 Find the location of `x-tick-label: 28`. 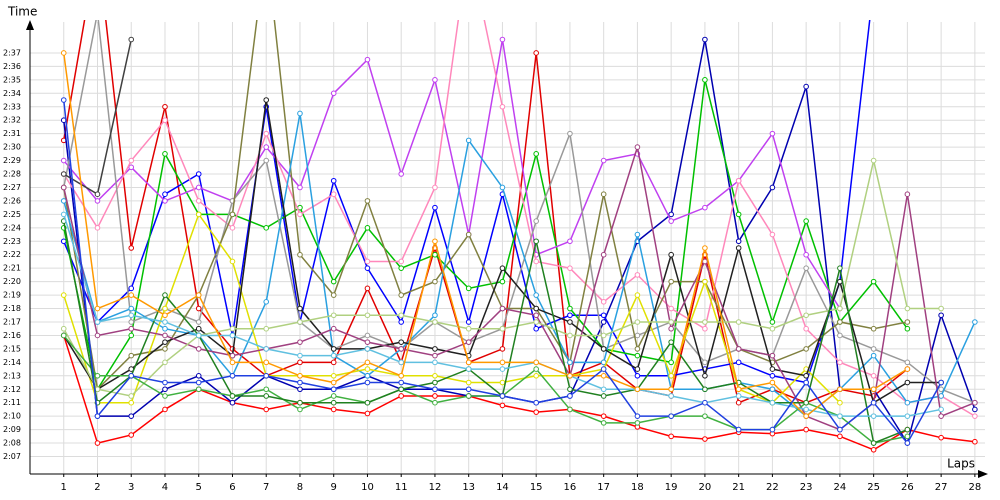

x-tick-label: 28 is located at coordinates (975, 487).